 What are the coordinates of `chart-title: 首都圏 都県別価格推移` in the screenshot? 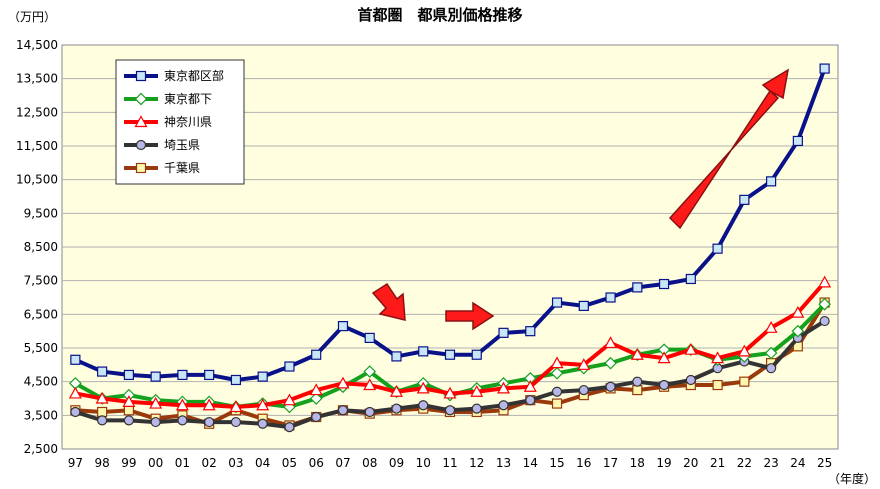 It's located at (439, 15).